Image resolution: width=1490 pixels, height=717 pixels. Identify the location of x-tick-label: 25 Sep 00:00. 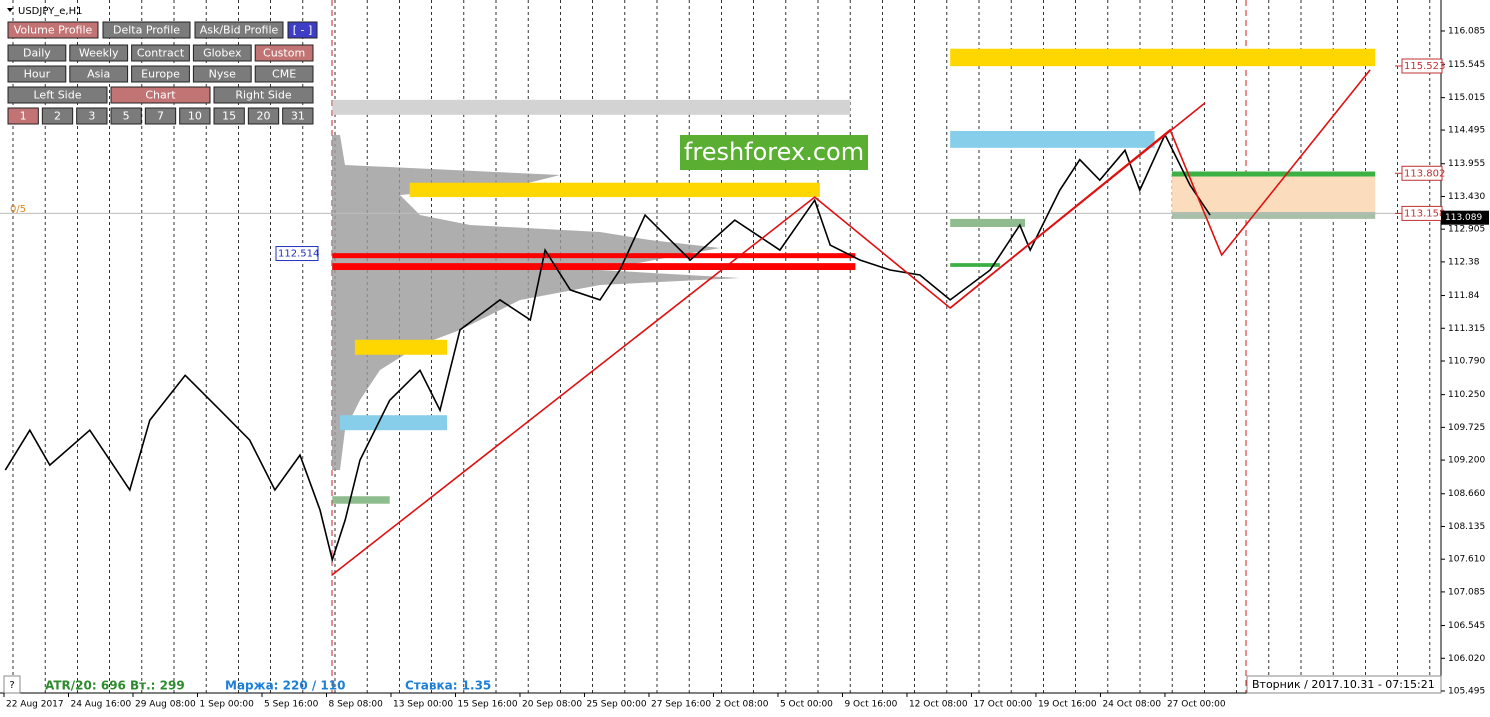
(616, 705).